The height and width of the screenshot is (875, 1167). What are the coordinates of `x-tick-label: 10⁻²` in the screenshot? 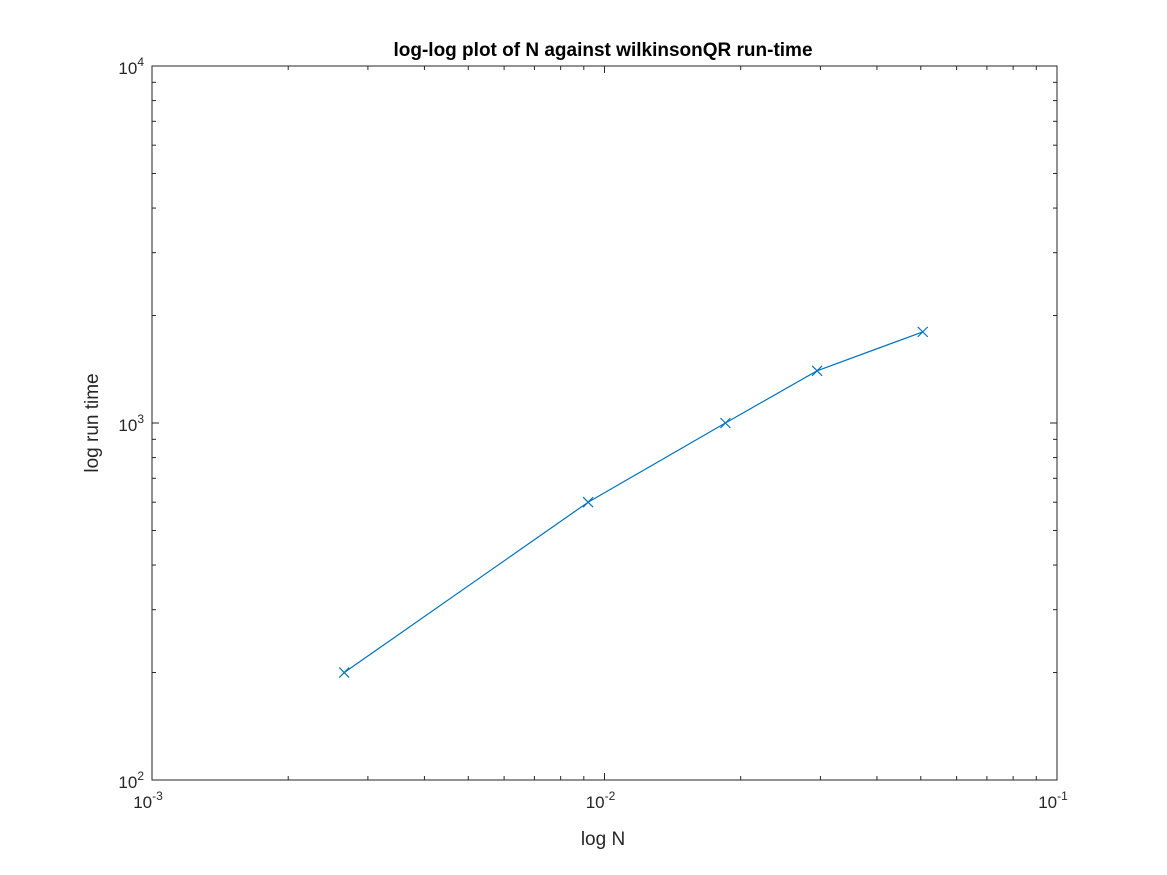 It's located at (601, 800).